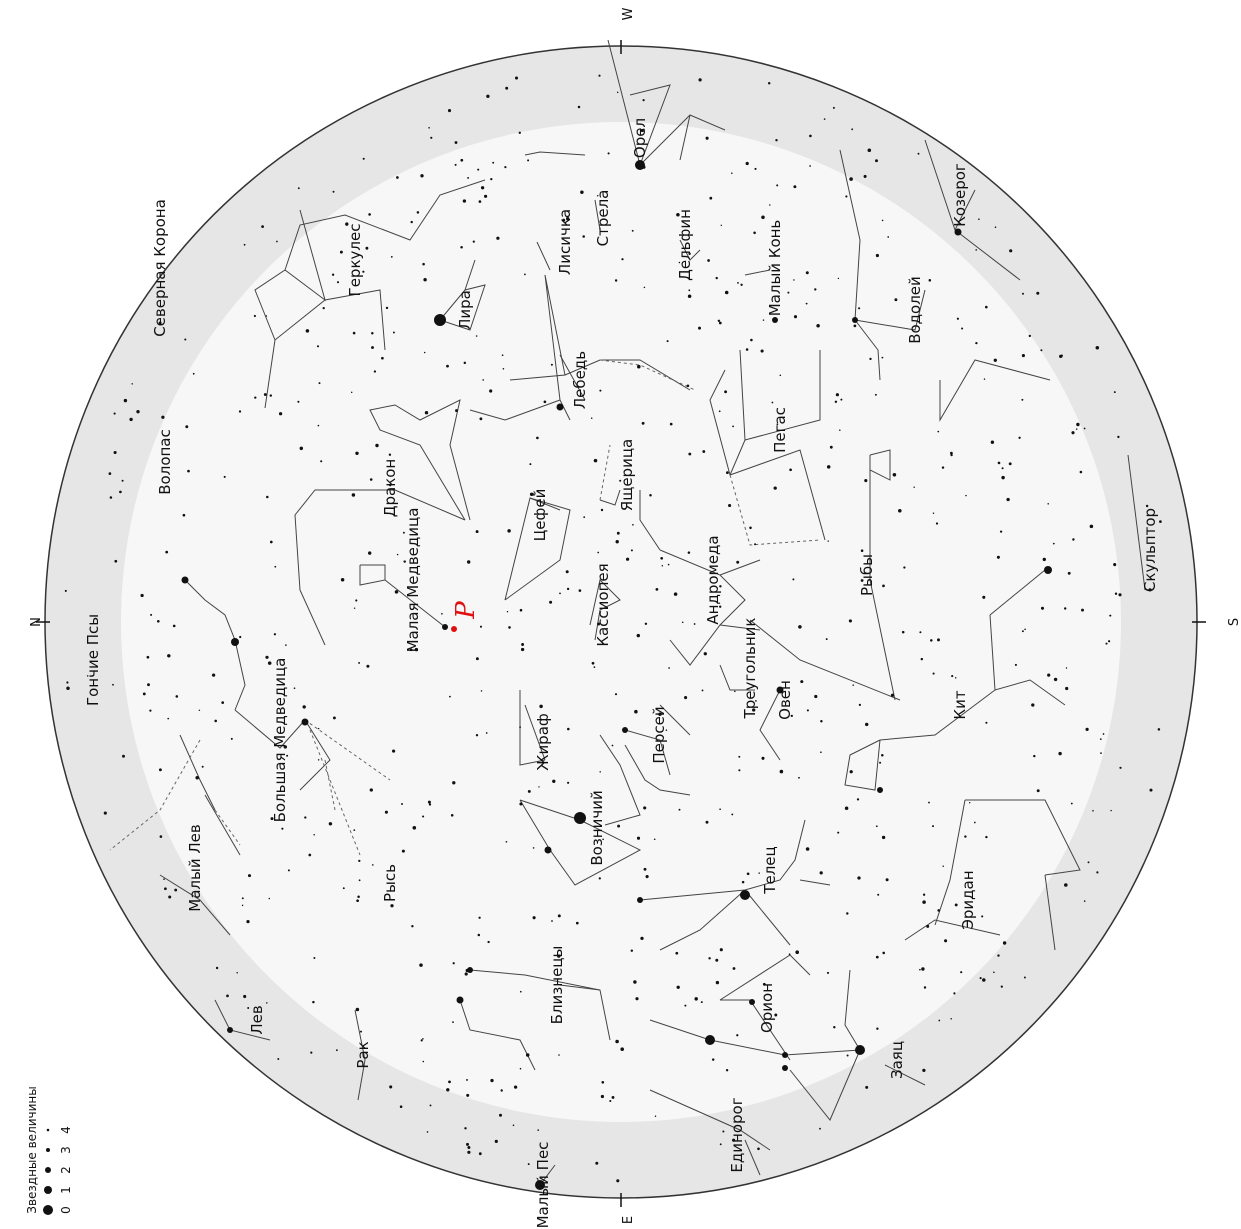 The height and width of the screenshot is (1229, 1241). What do you see at coordinates (36, 622) in the screenshot?
I see `cardinal-n: N` at bounding box center [36, 622].